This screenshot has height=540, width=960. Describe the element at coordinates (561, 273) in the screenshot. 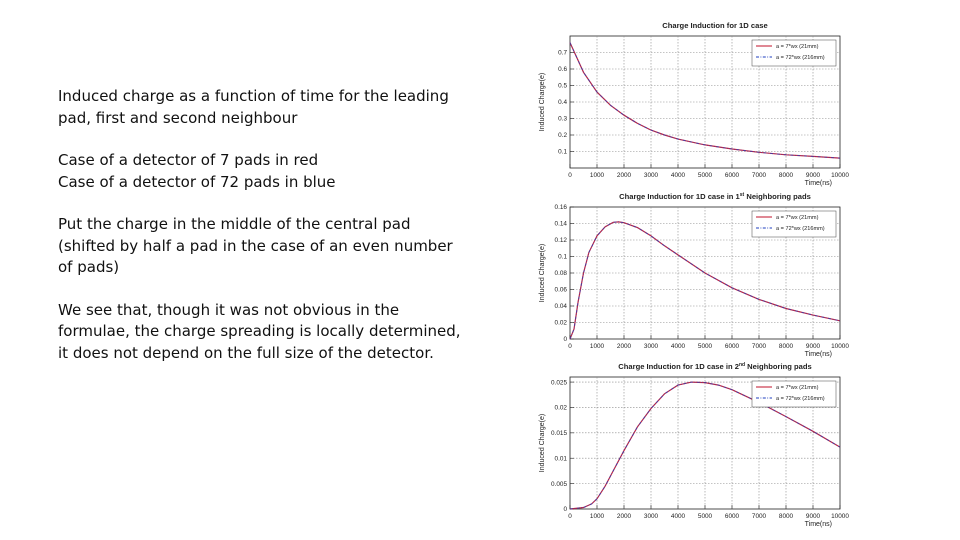

I see `y-tick-label: 0.08` at that location.